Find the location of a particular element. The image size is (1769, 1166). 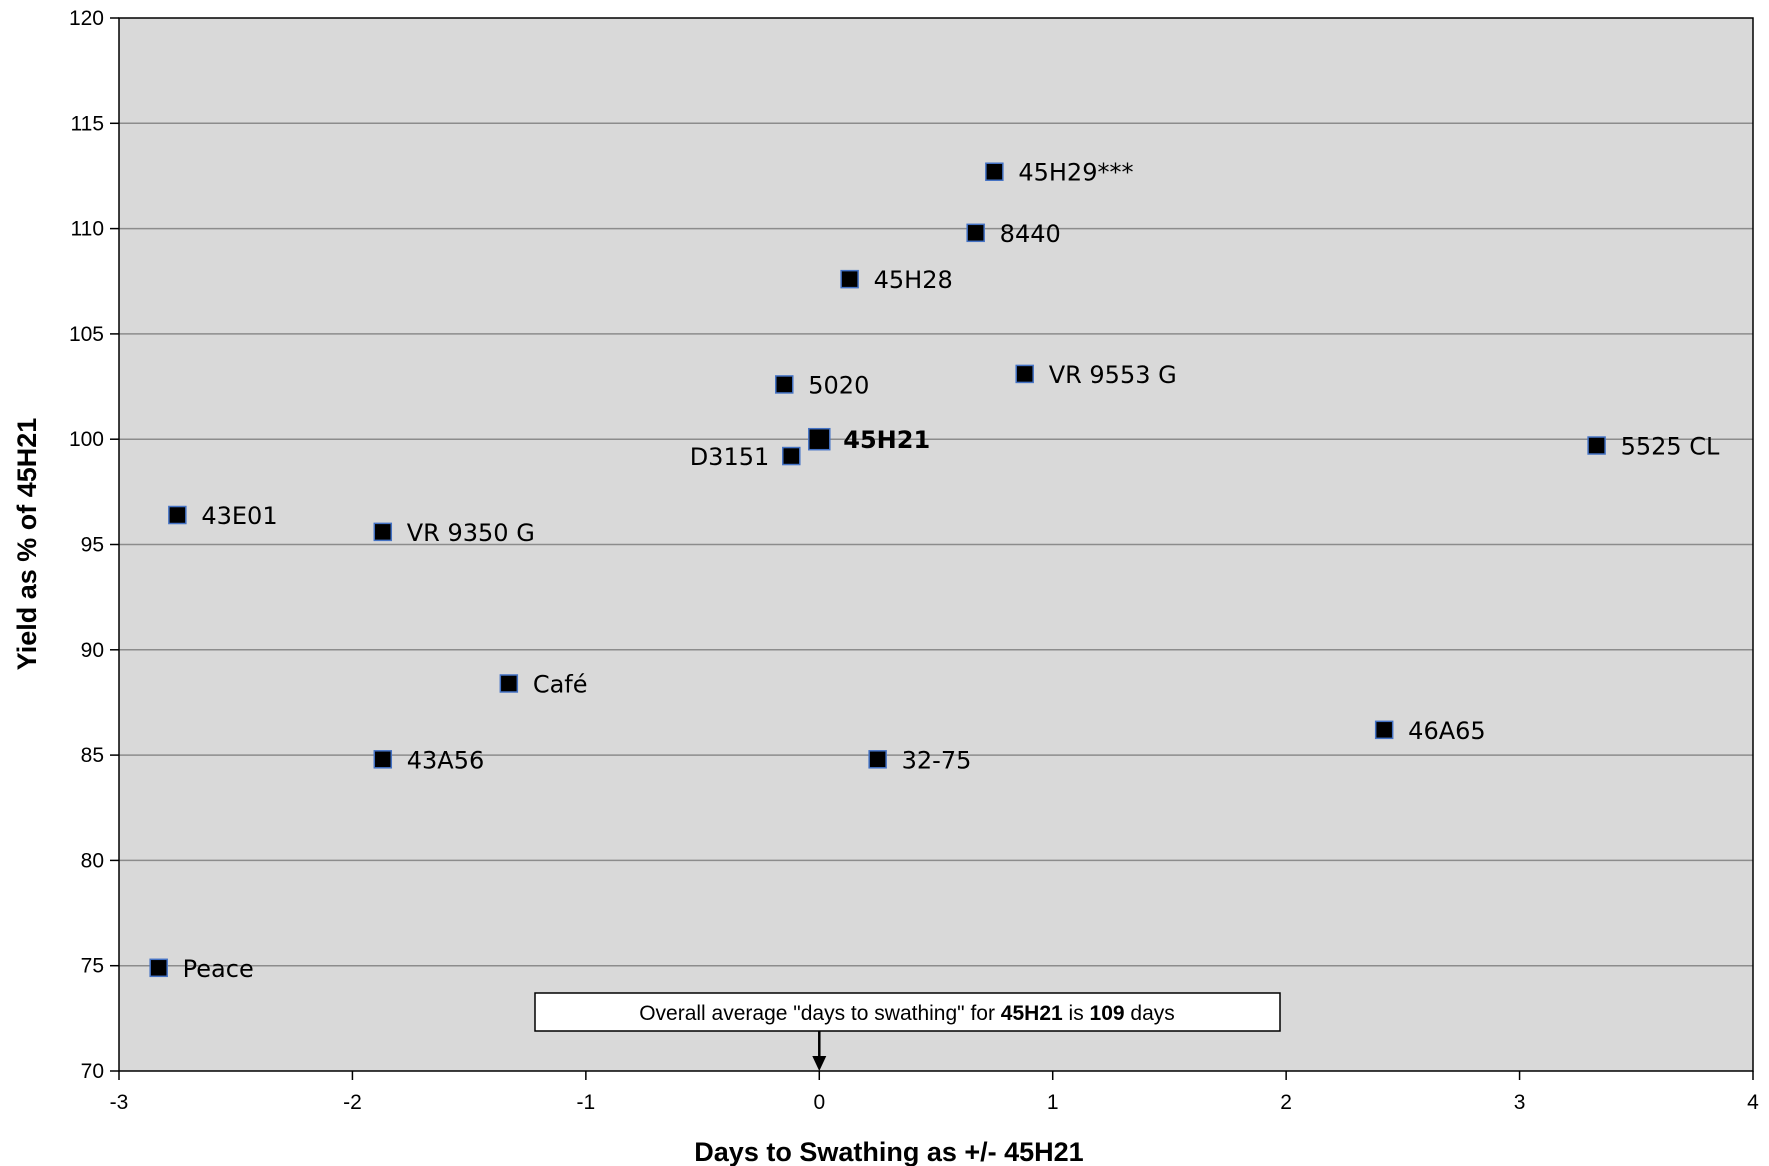

annotation-arrow-head is located at coordinates (819, 1063).